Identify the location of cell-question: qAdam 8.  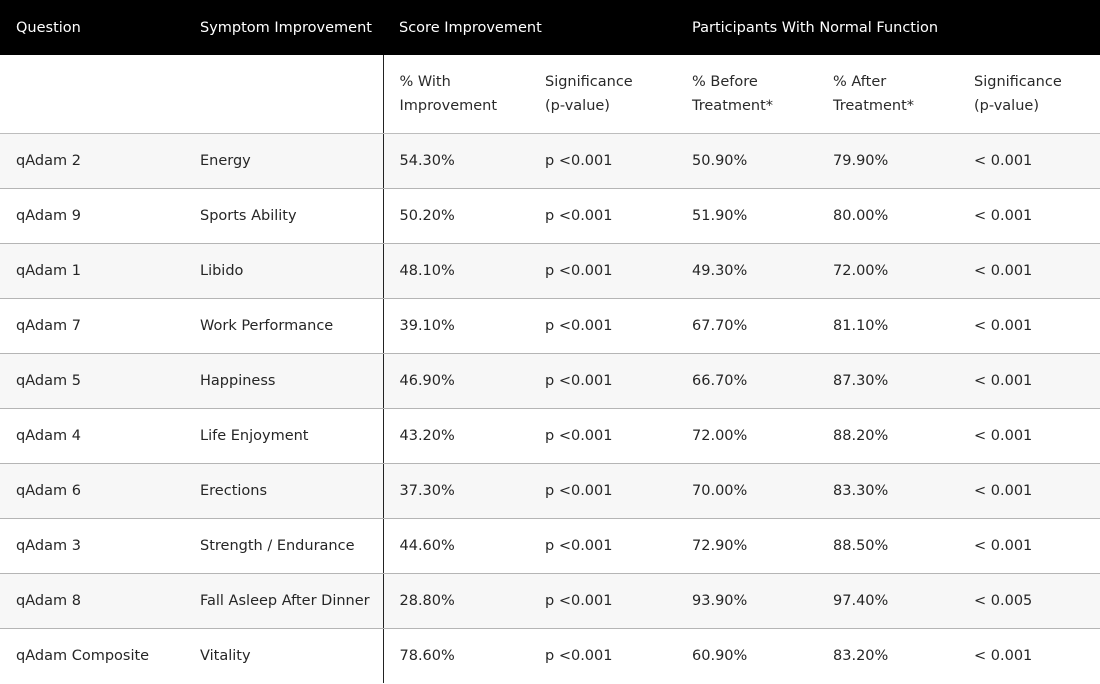
(92, 601).